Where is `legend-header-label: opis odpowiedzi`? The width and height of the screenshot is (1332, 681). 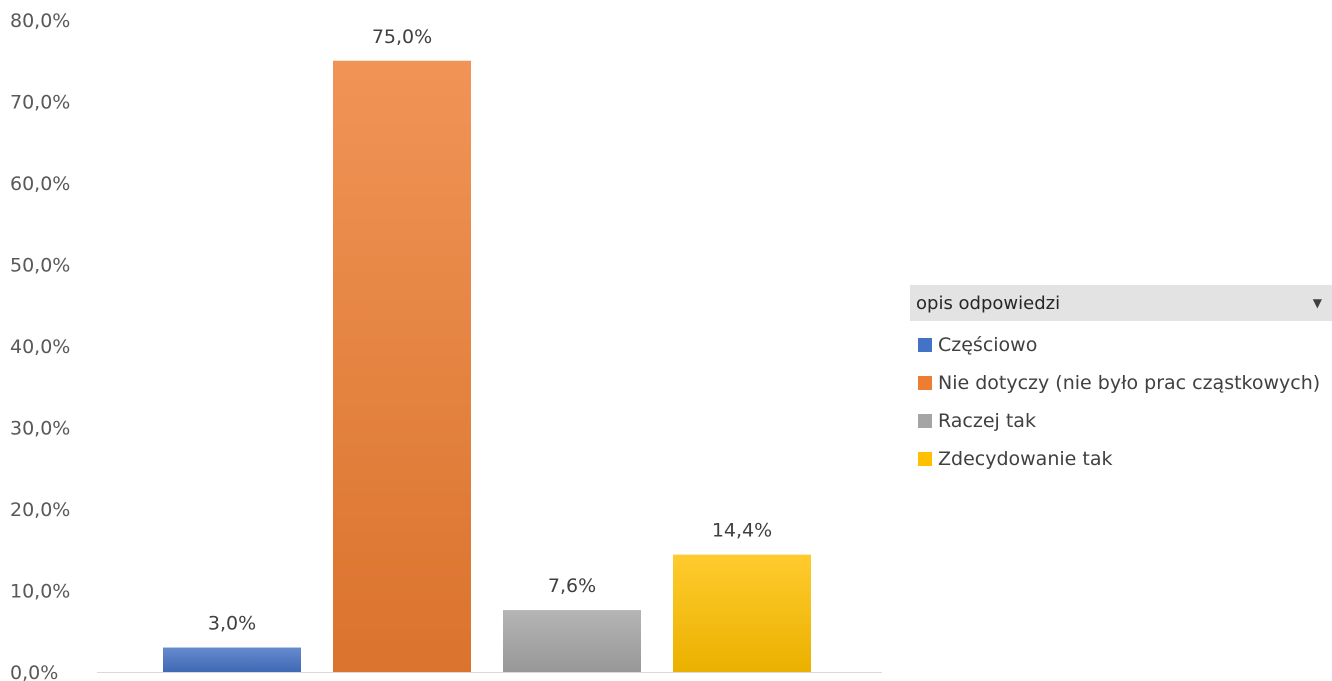
legend-header-label: opis odpowiedzi is located at coordinates (988, 303).